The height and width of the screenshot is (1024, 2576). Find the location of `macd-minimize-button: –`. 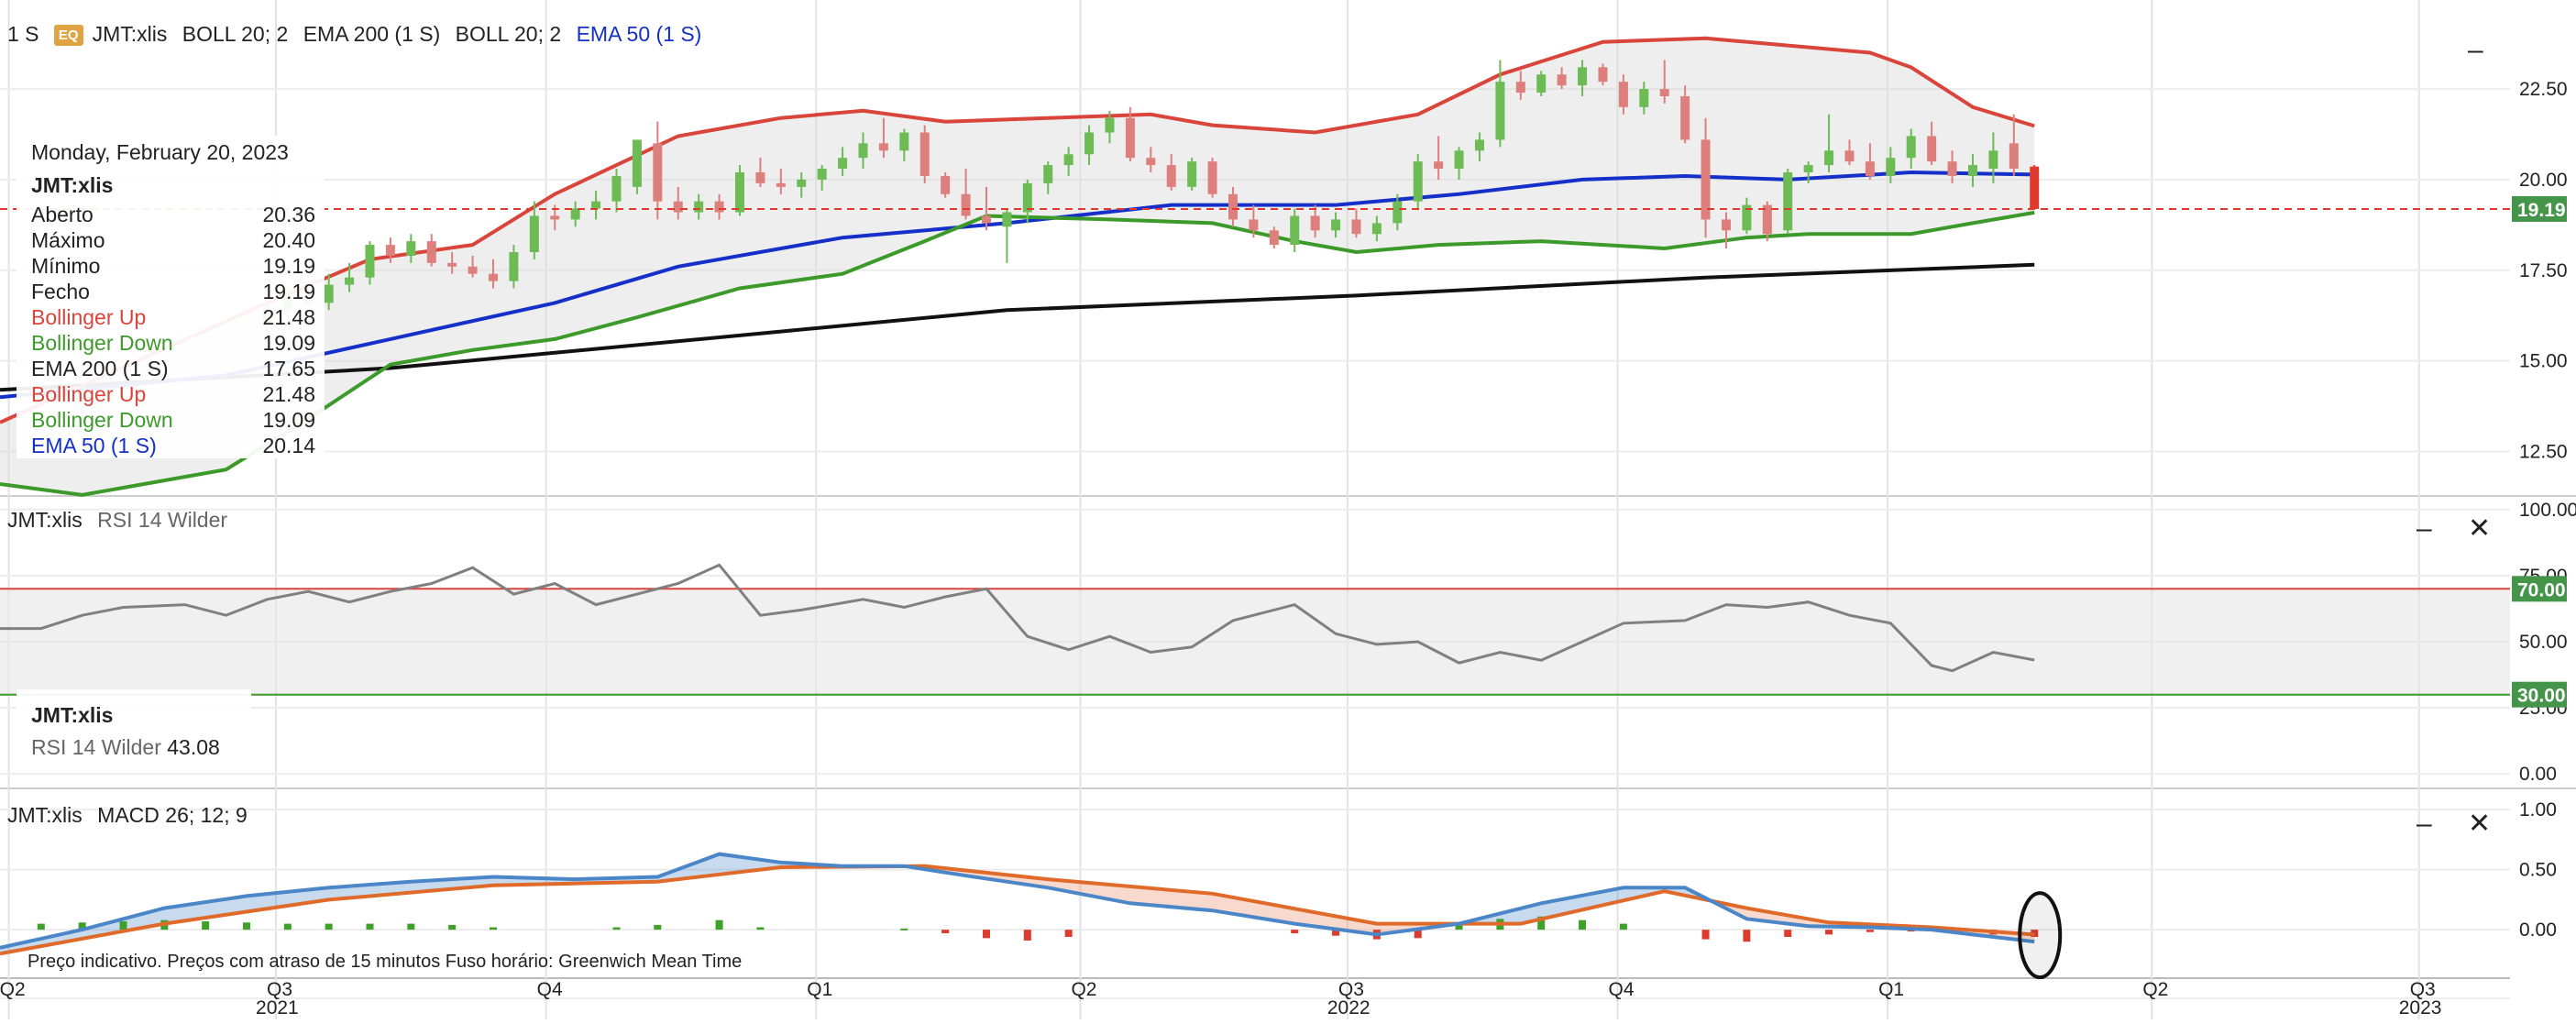

macd-minimize-button: – is located at coordinates (2424, 824).